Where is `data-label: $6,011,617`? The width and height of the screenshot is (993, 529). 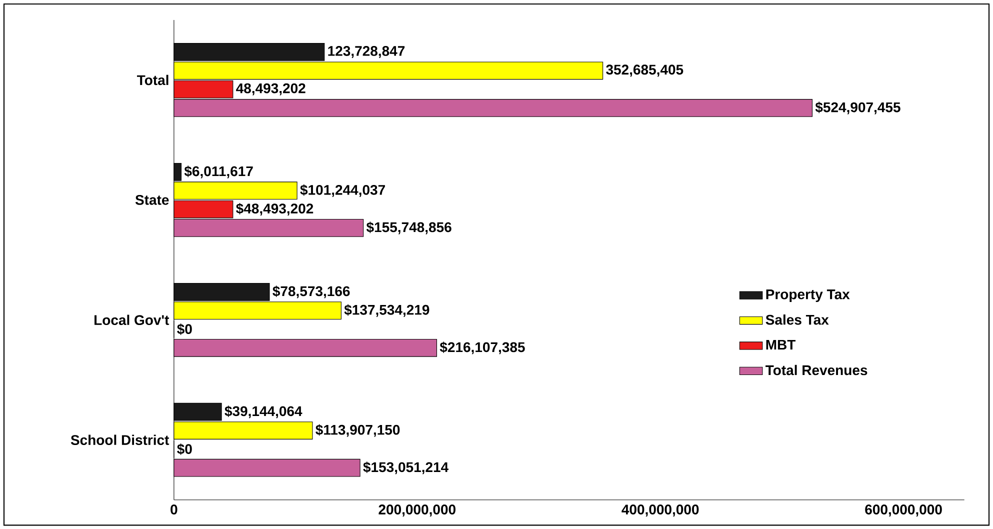 data-label: $6,011,617 is located at coordinates (218, 172).